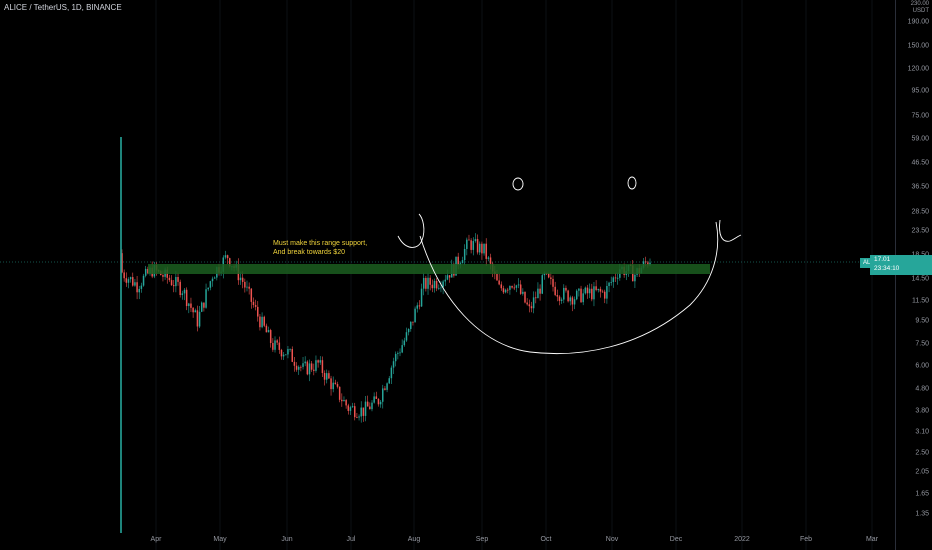 The height and width of the screenshot is (550, 932). I want to click on x-tick-label: Jul, so click(351, 539).